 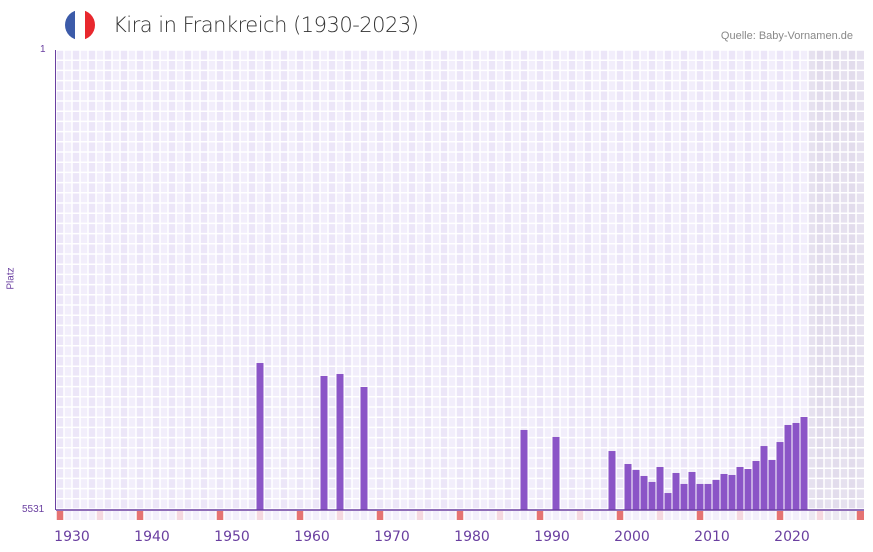 I want to click on bar-1965, so click(x=340, y=441).